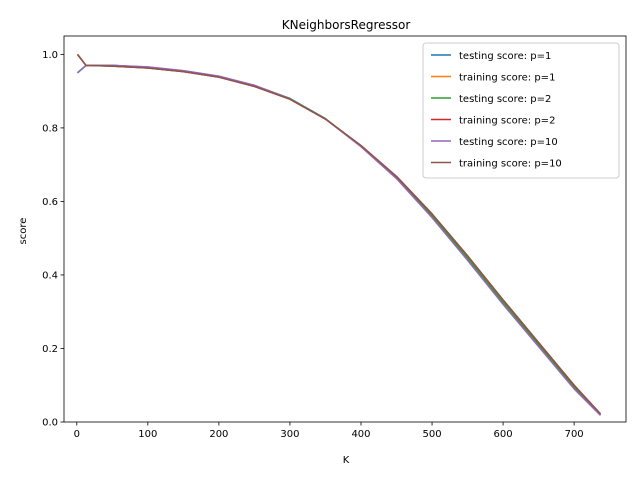 The image size is (640, 480). Describe the element at coordinates (218, 434) in the screenshot. I see `x-tick-label: 200` at that location.